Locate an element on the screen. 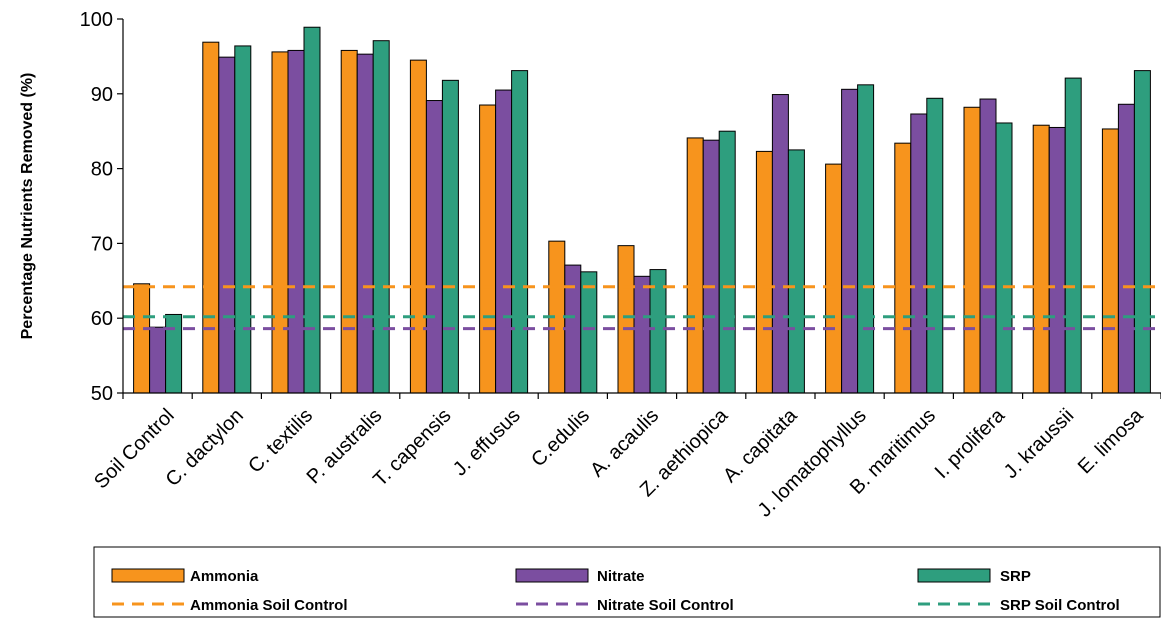 The image size is (1161, 618). x-tick-label: C.edulis is located at coordinates (560, 438).